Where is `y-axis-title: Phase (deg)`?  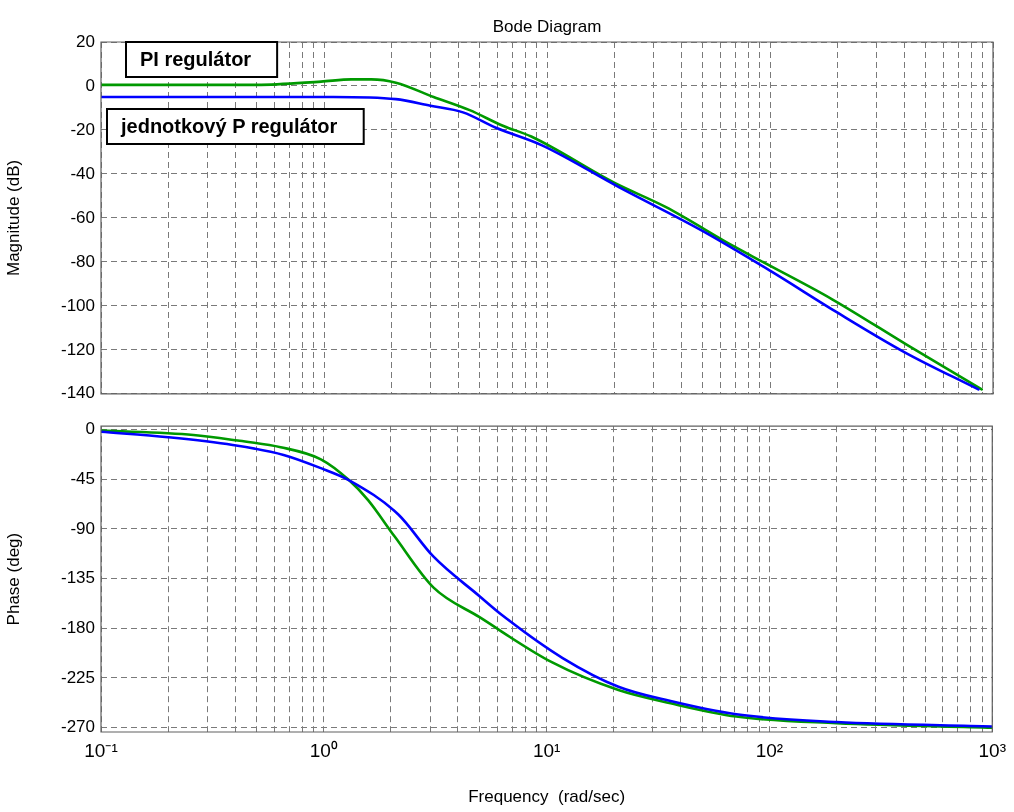
y-axis-title: Phase (deg) is located at coordinates (13, 579).